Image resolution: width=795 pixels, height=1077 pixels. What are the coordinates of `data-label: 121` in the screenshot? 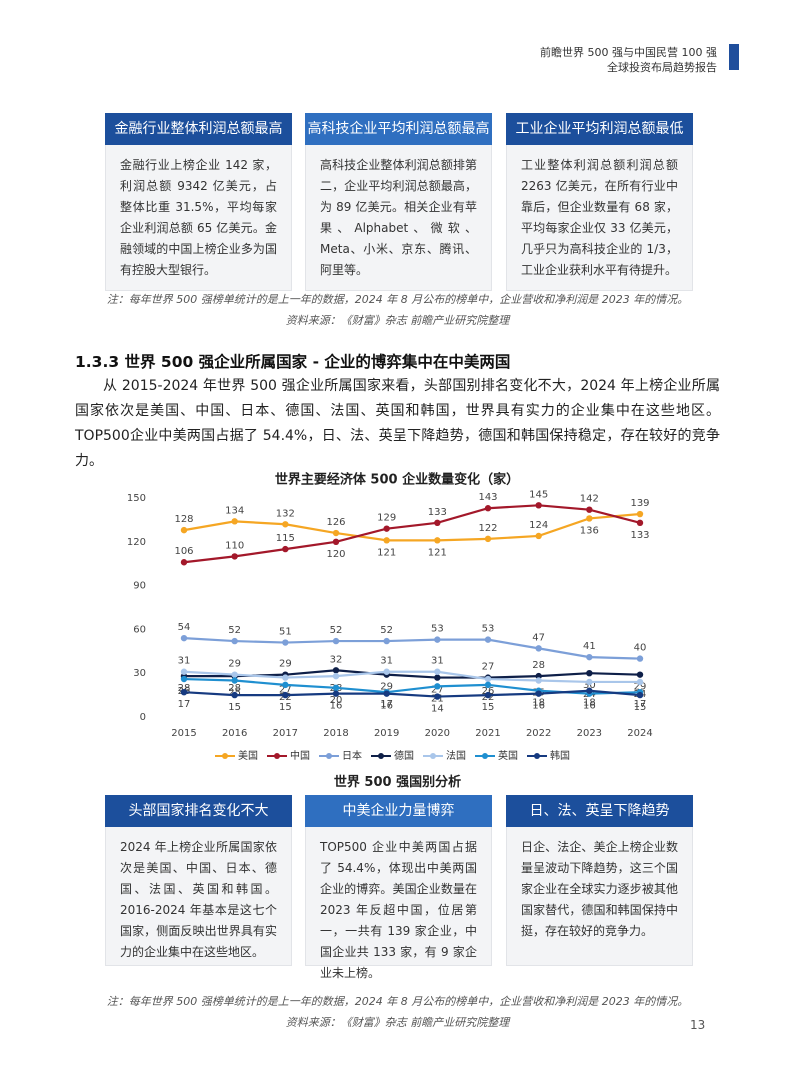 It's located at (386, 552).